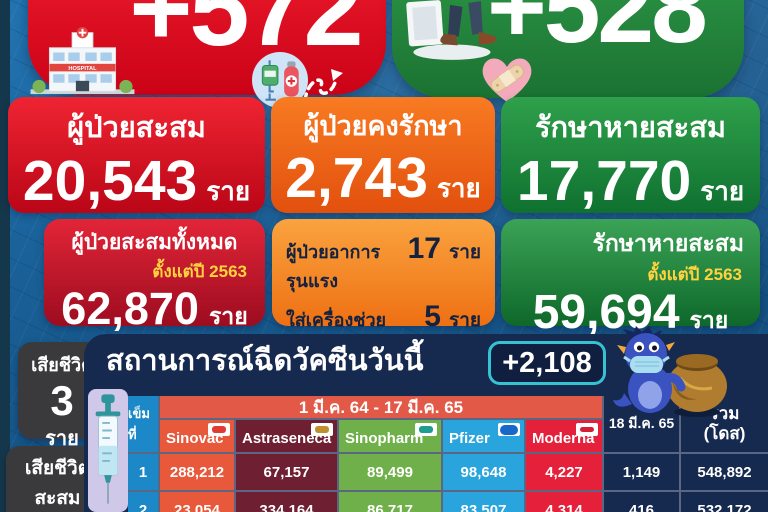  Describe the element at coordinates (62, 365) in the screenshot. I see `deaths-today-label: เสียชีวิต` at that location.